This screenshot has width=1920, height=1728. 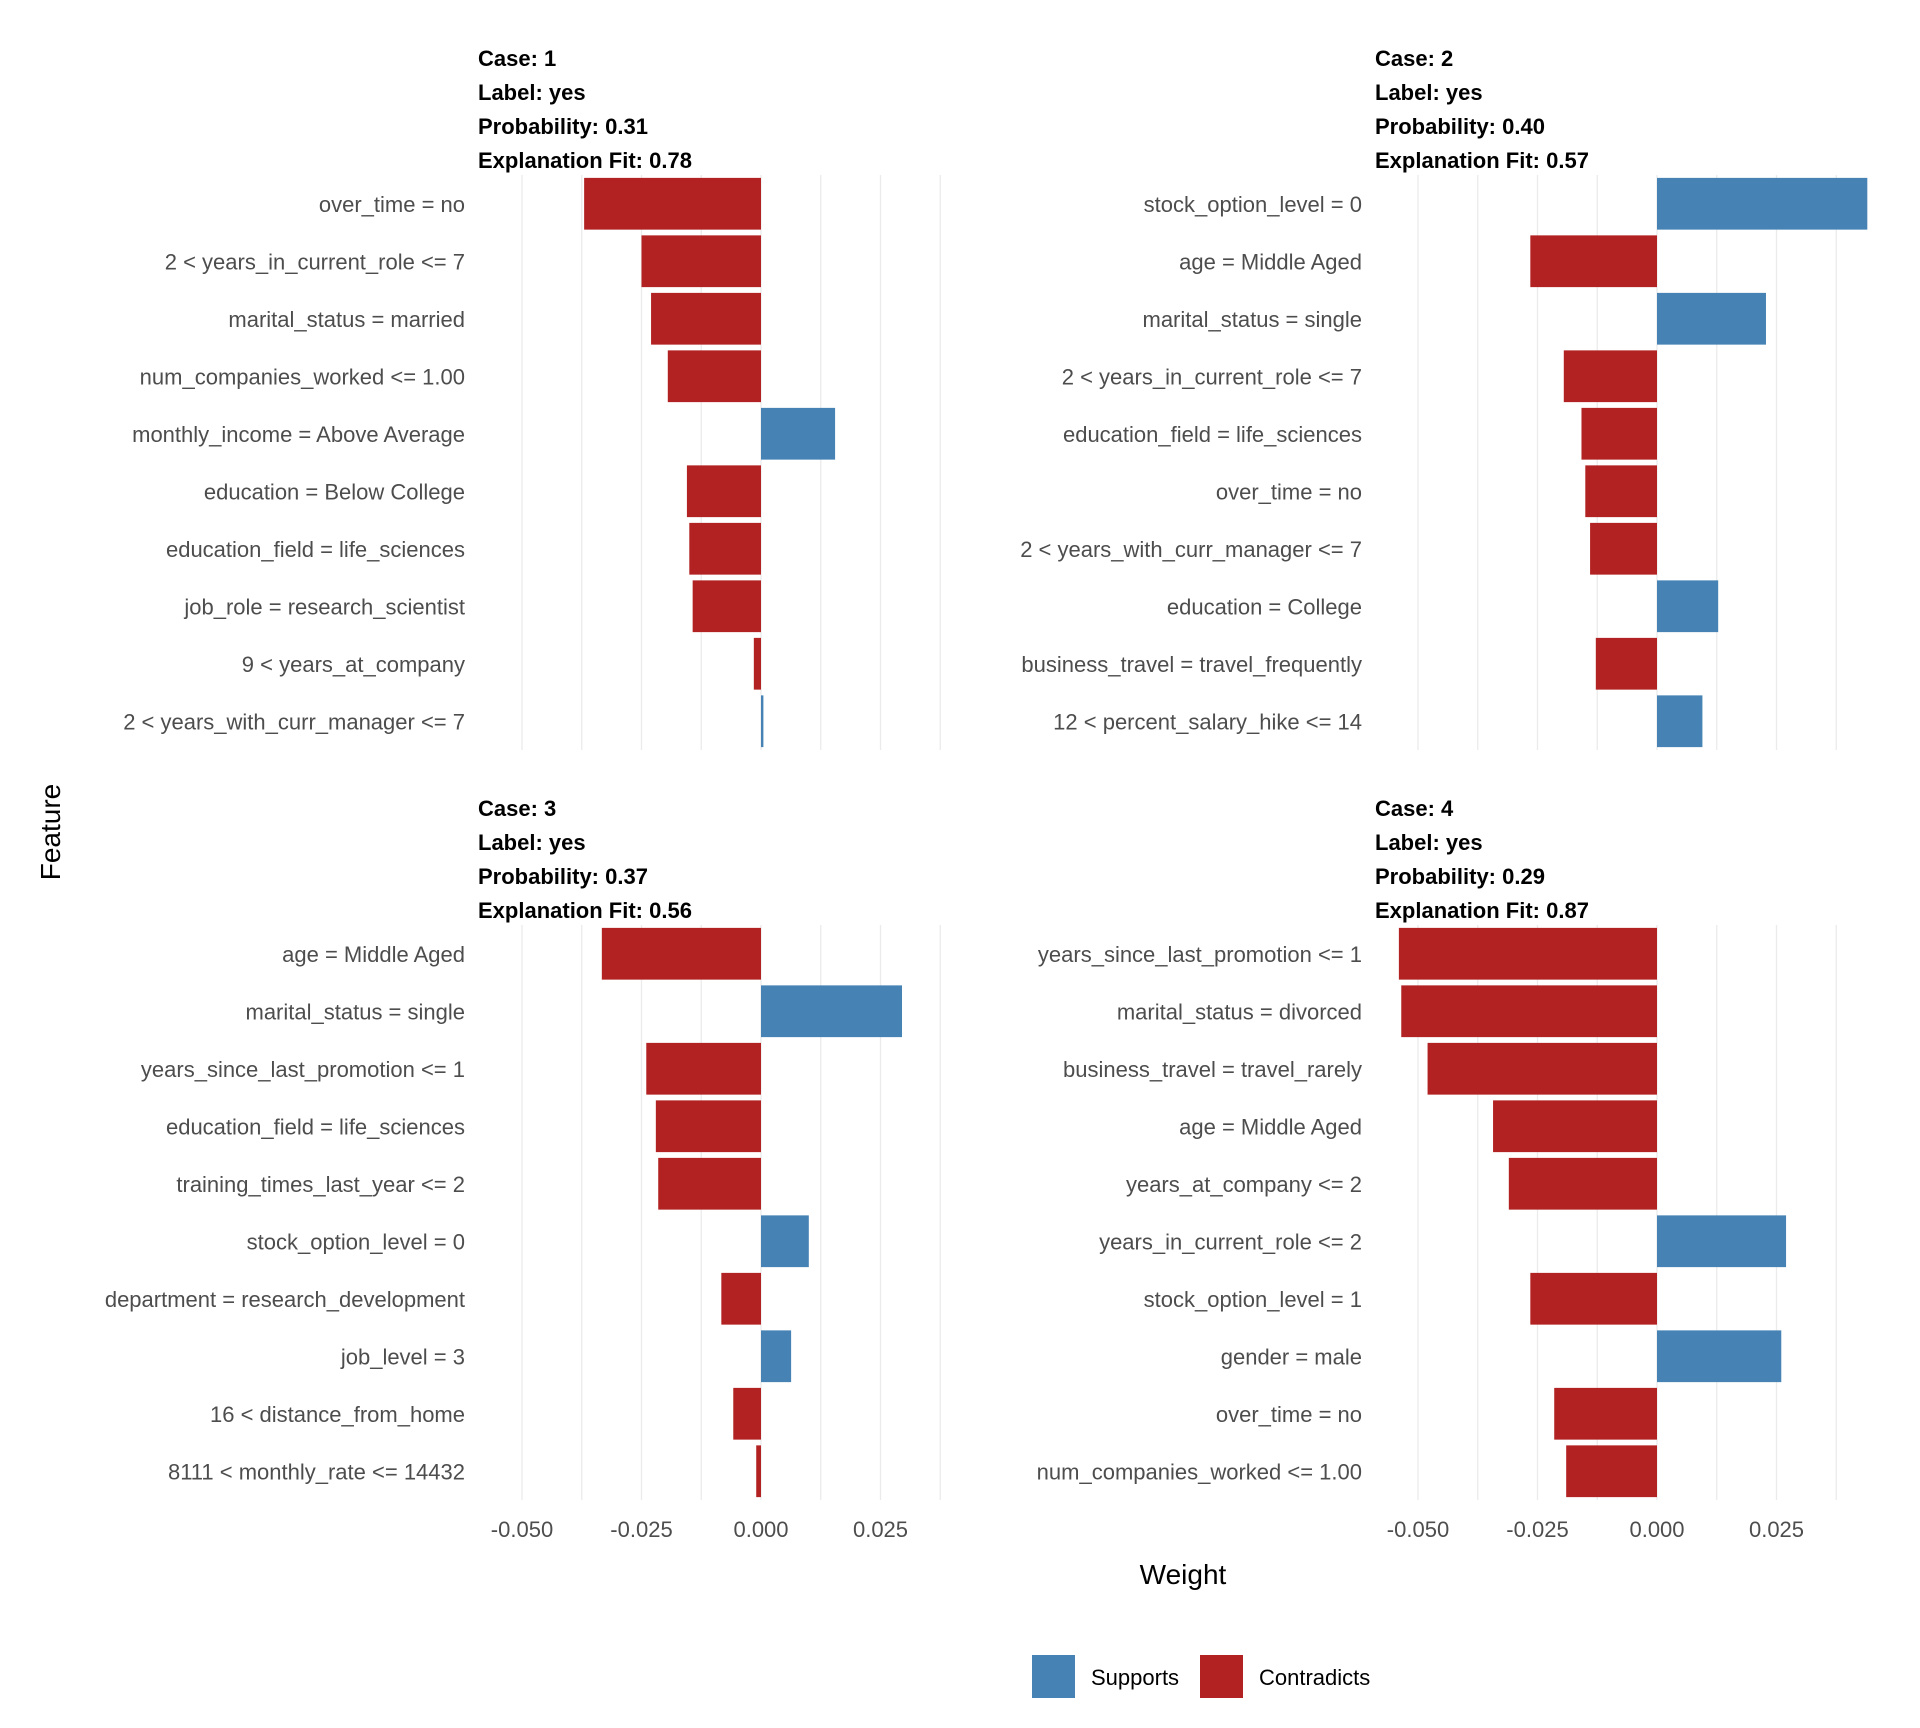 What do you see at coordinates (353, 664) in the screenshot?
I see `feature-label: 9 < years_at_company` at bounding box center [353, 664].